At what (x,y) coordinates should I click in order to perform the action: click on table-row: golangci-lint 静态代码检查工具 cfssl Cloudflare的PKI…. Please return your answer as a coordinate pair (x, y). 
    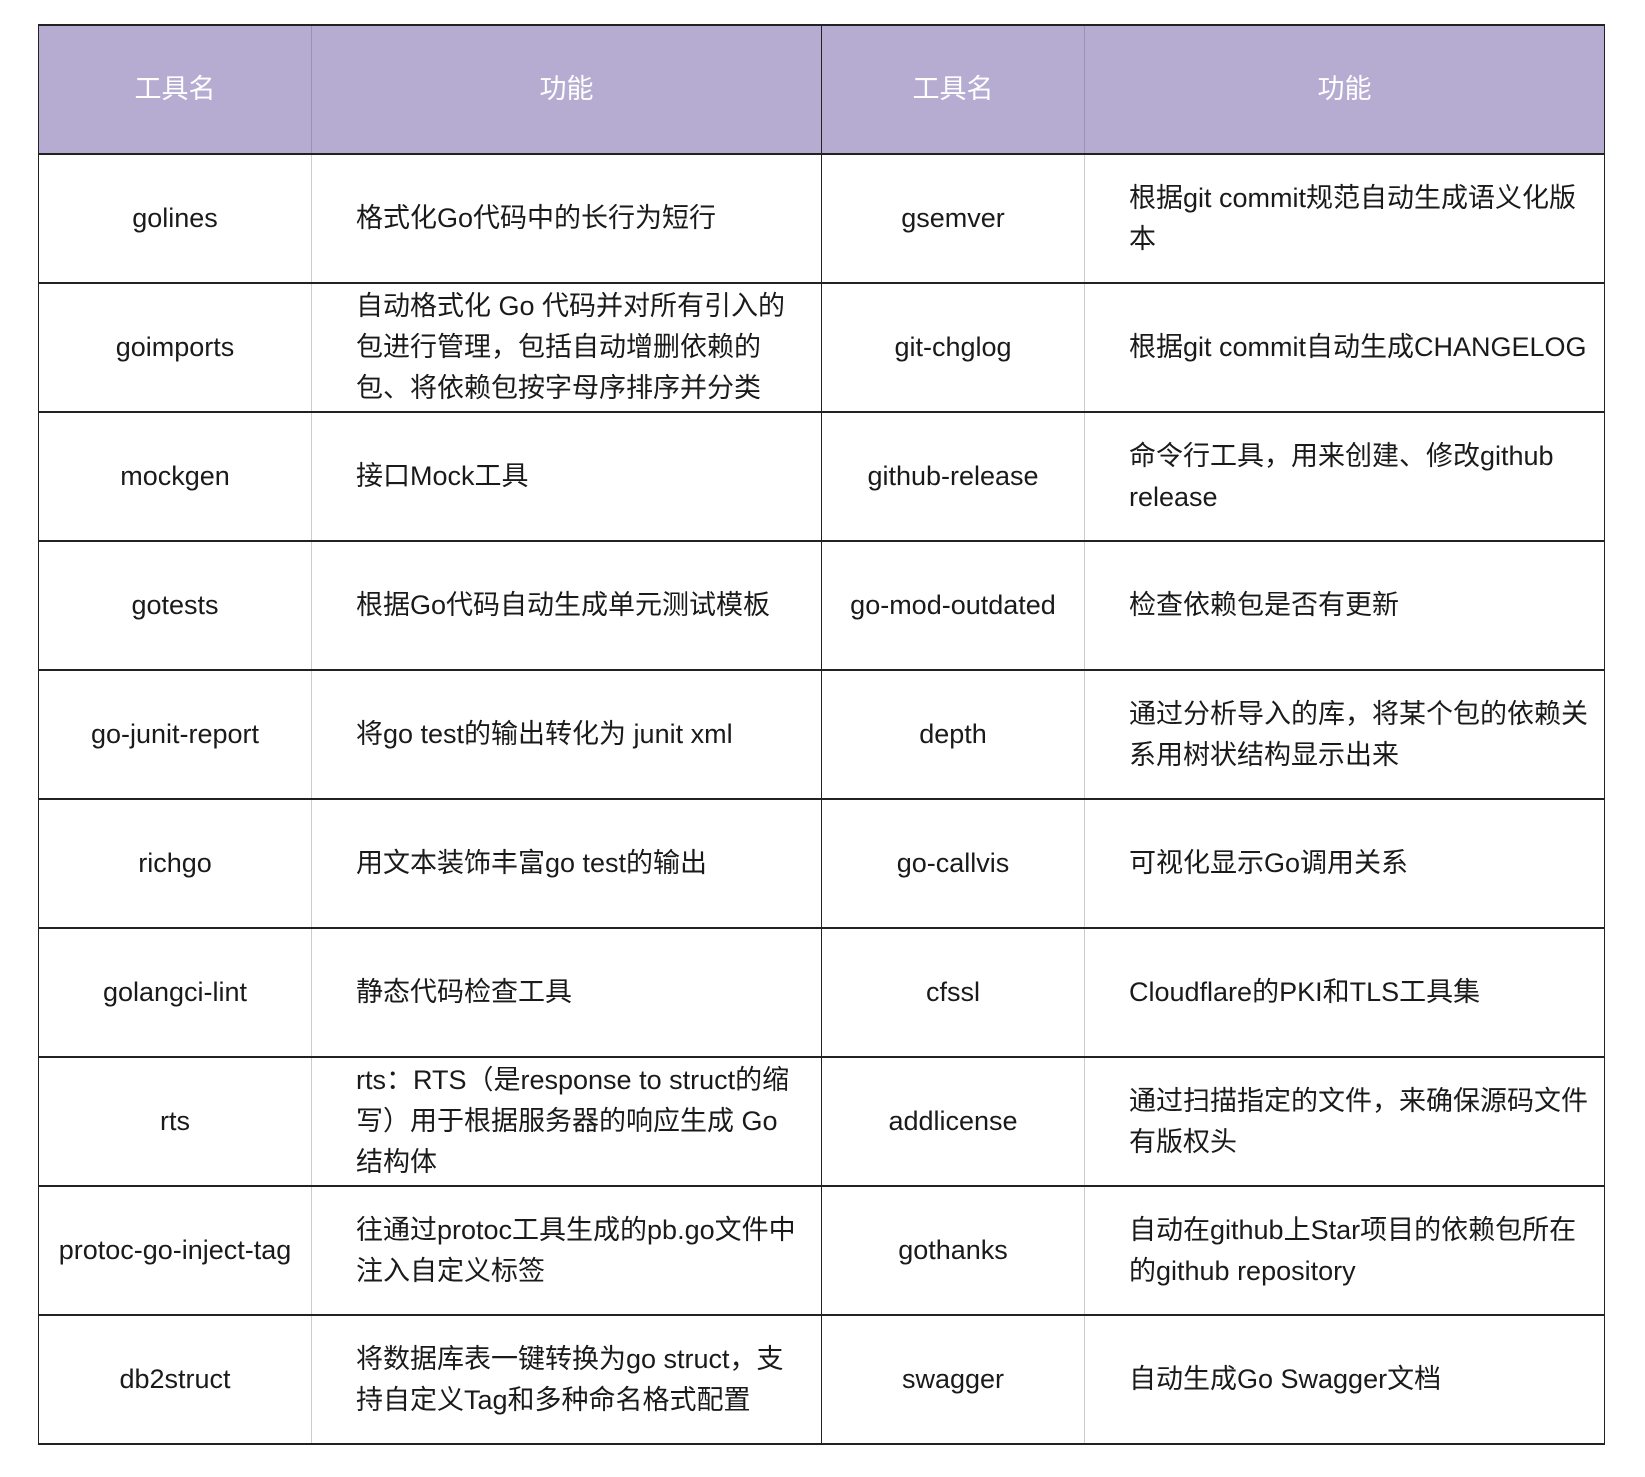
    Looking at the image, I should click on (821, 992).